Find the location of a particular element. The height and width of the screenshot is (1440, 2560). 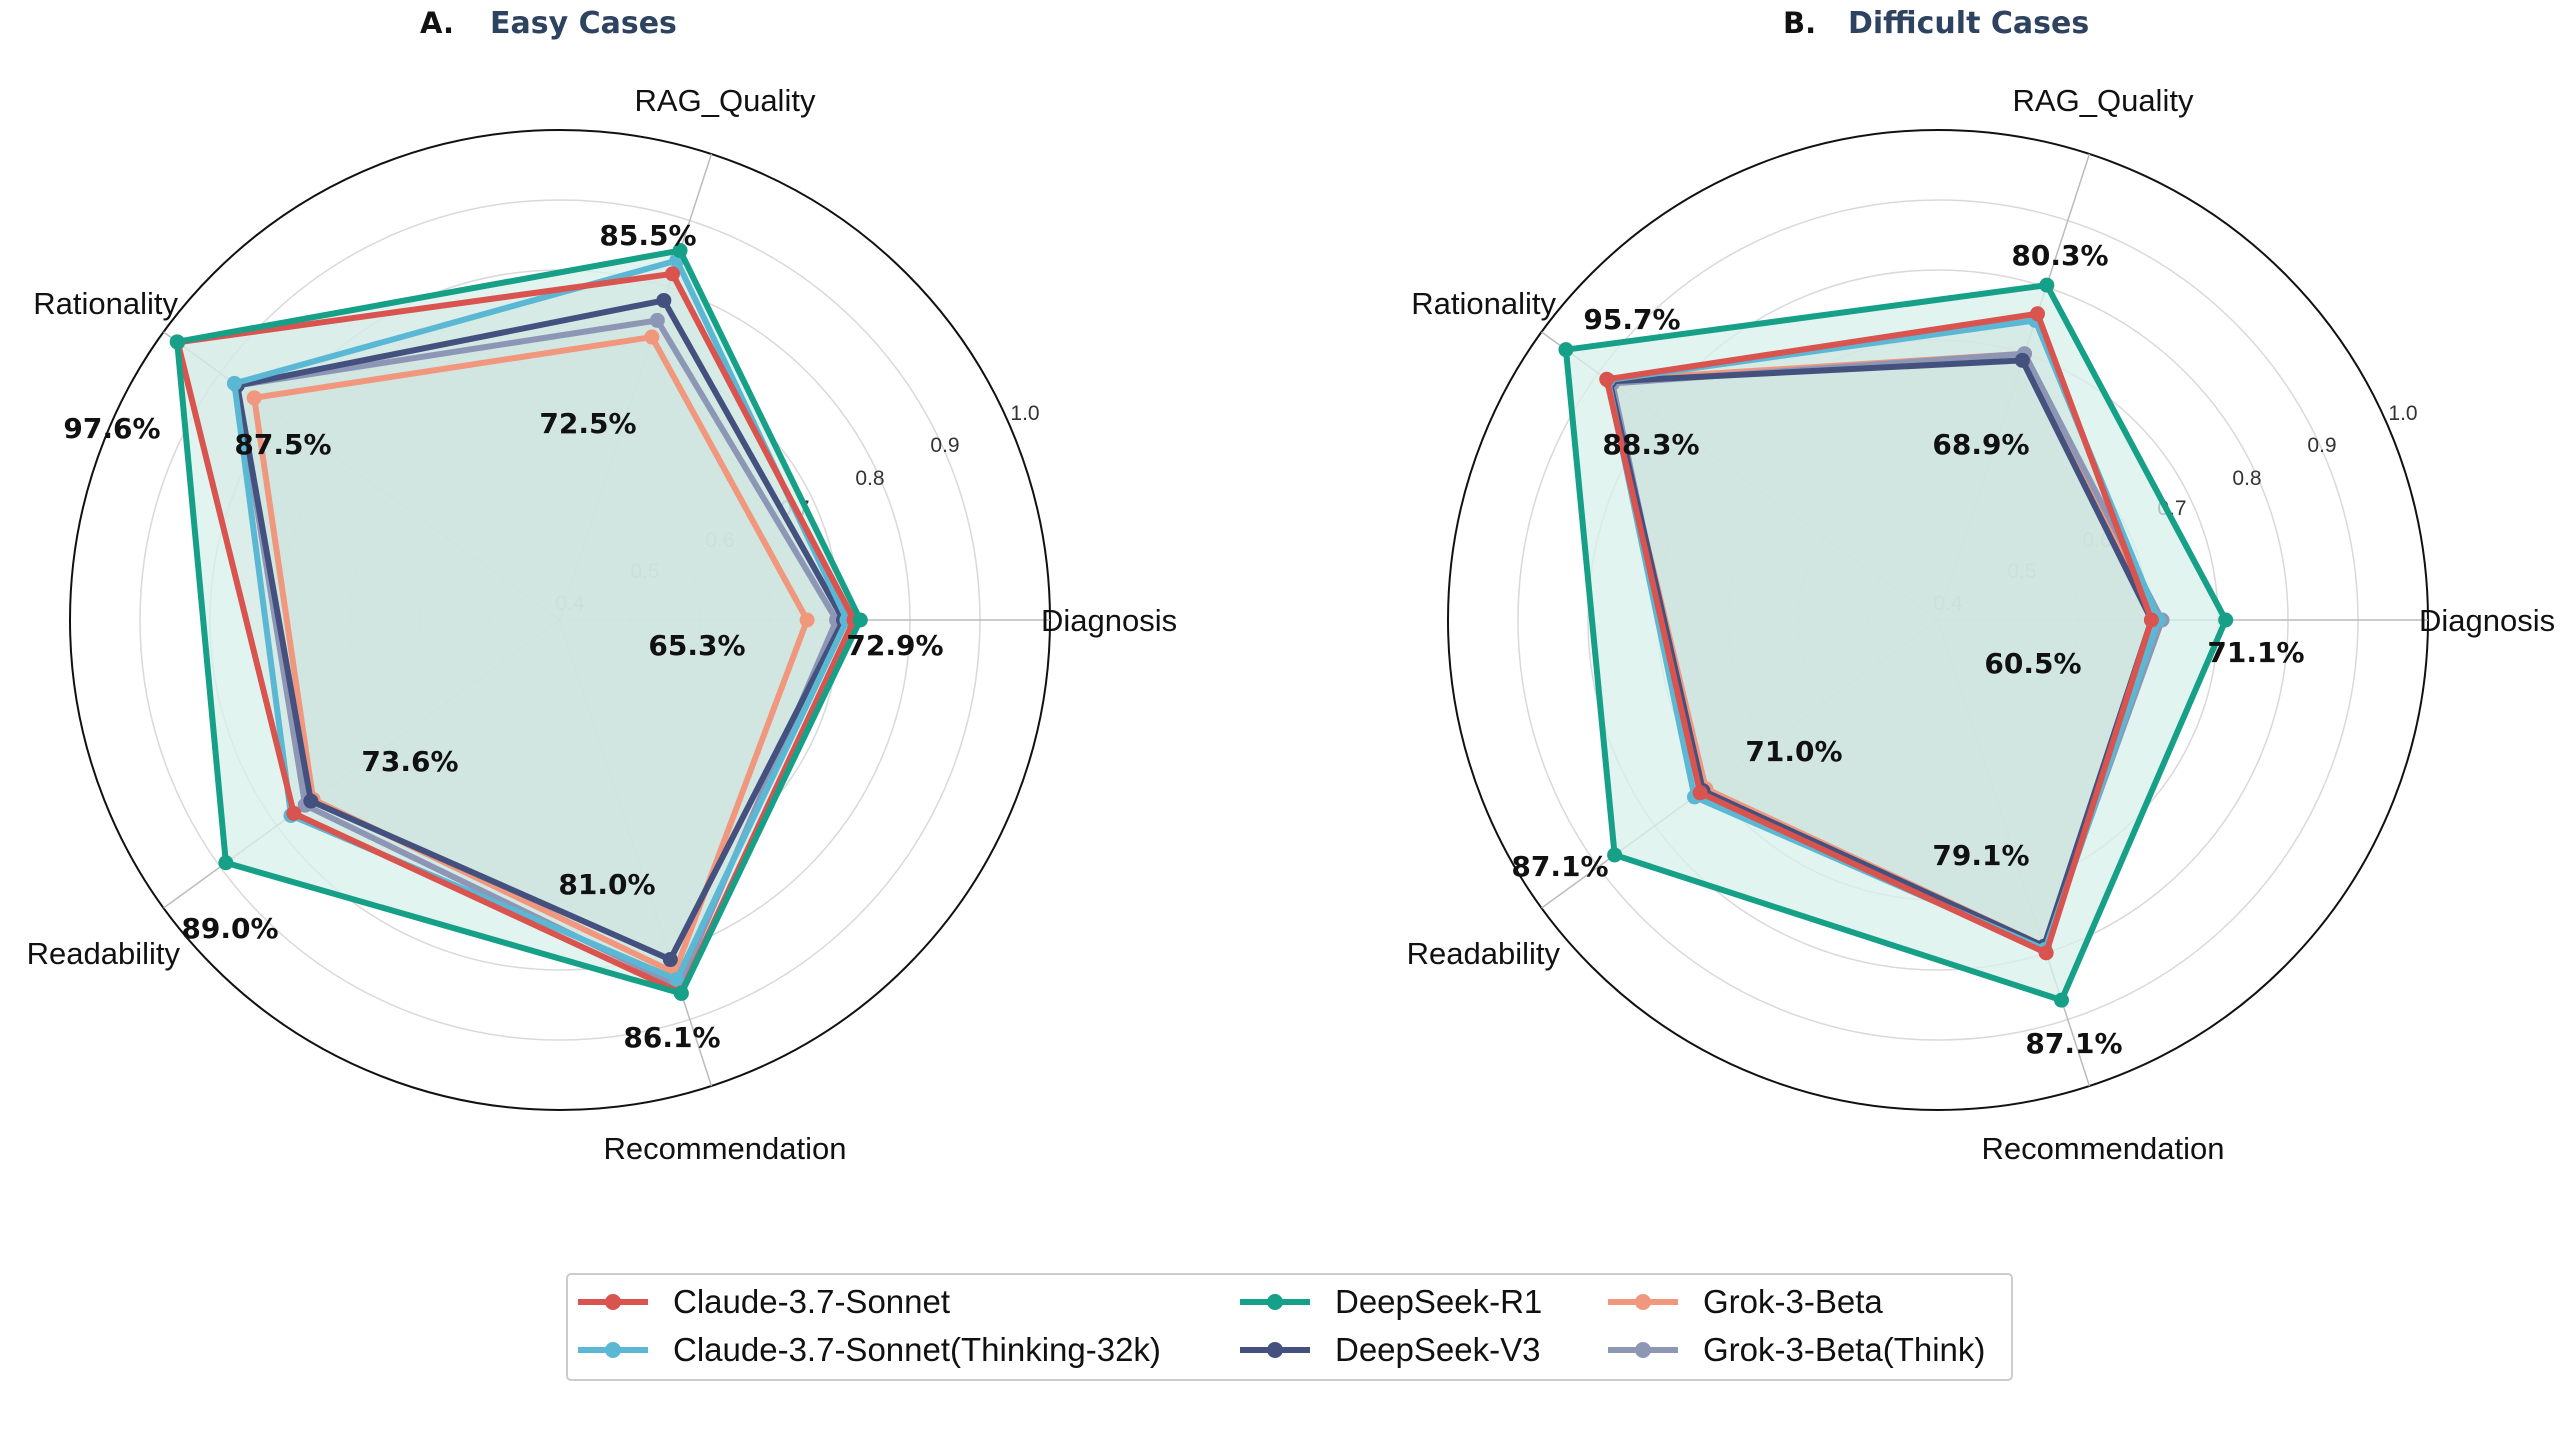

legend-label-claude-3-7-sonnet-thinking-32k: Claude-3.7-Sonnet(Thinking-32k) is located at coordinates (917, 1349).